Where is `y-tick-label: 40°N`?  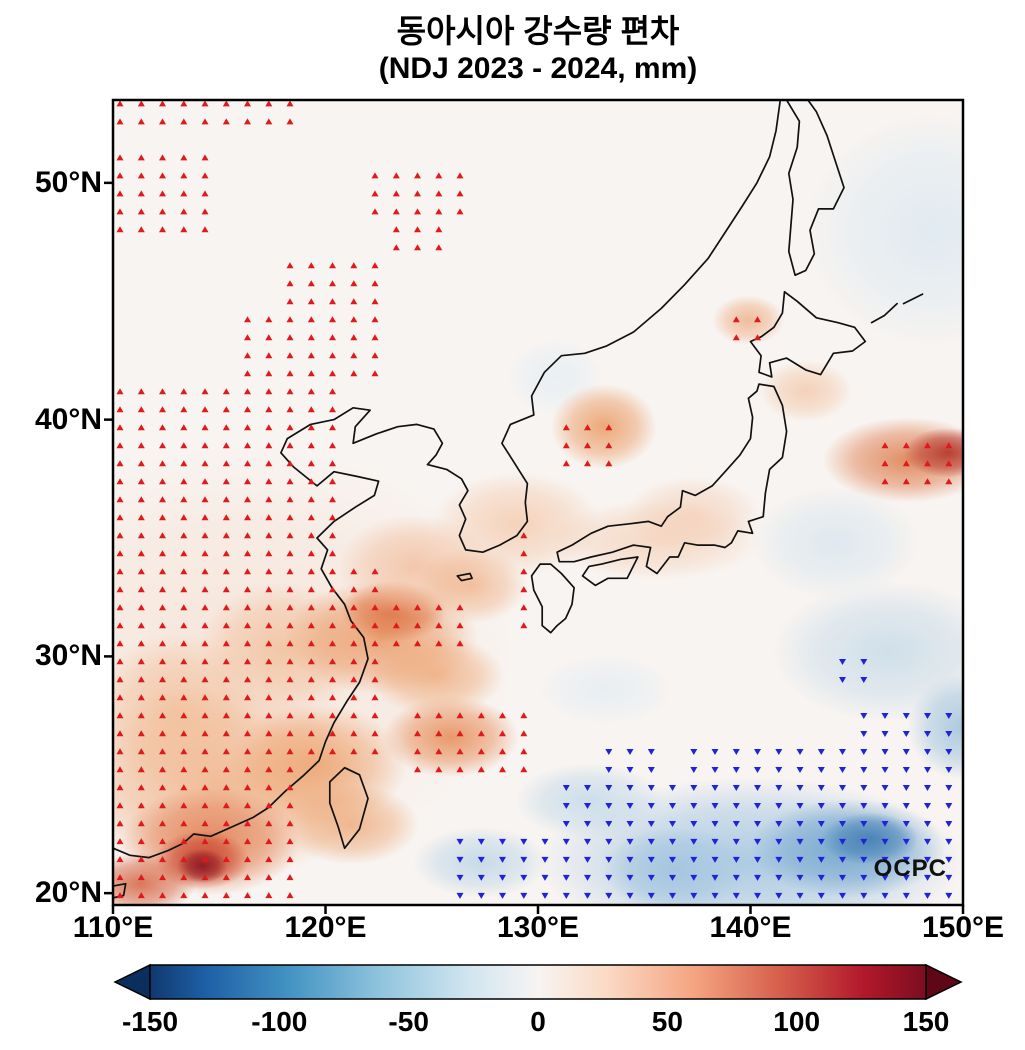 y-tick-label: 40°N is located at coordinates (68, 419).